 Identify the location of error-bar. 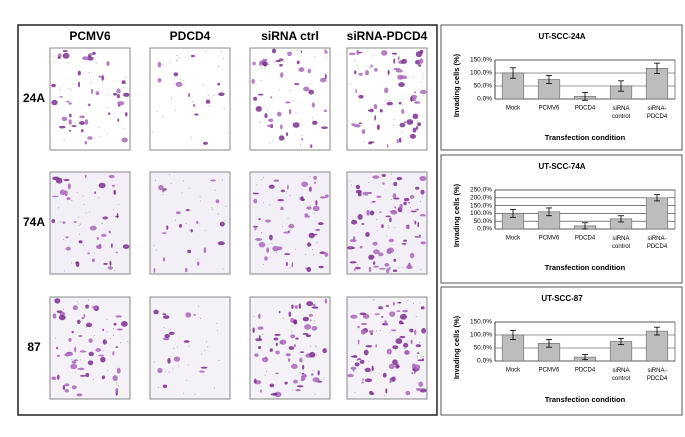
(621, 219).